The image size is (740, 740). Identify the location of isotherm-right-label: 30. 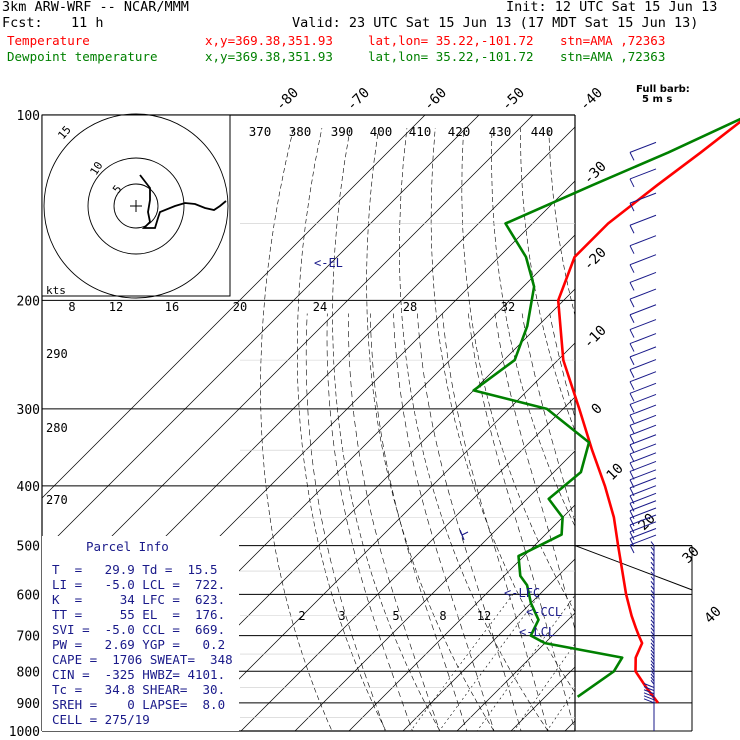
(691, 555).